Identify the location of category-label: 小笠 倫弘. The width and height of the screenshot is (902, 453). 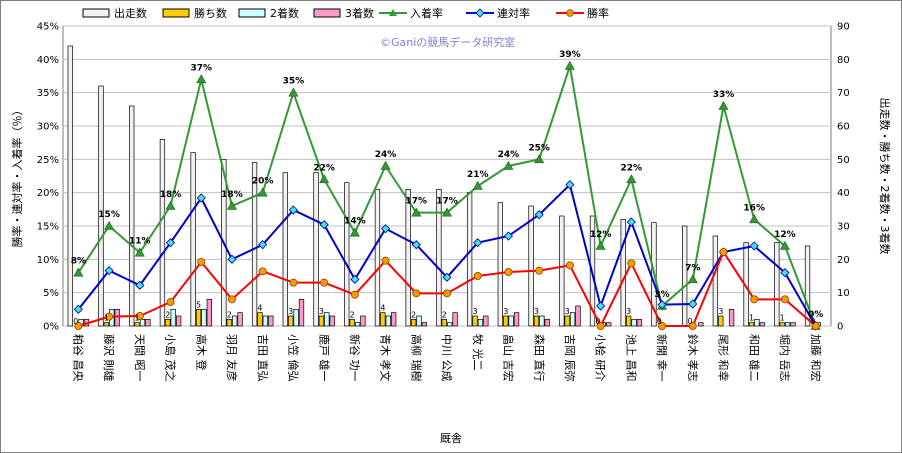
(294, 358).